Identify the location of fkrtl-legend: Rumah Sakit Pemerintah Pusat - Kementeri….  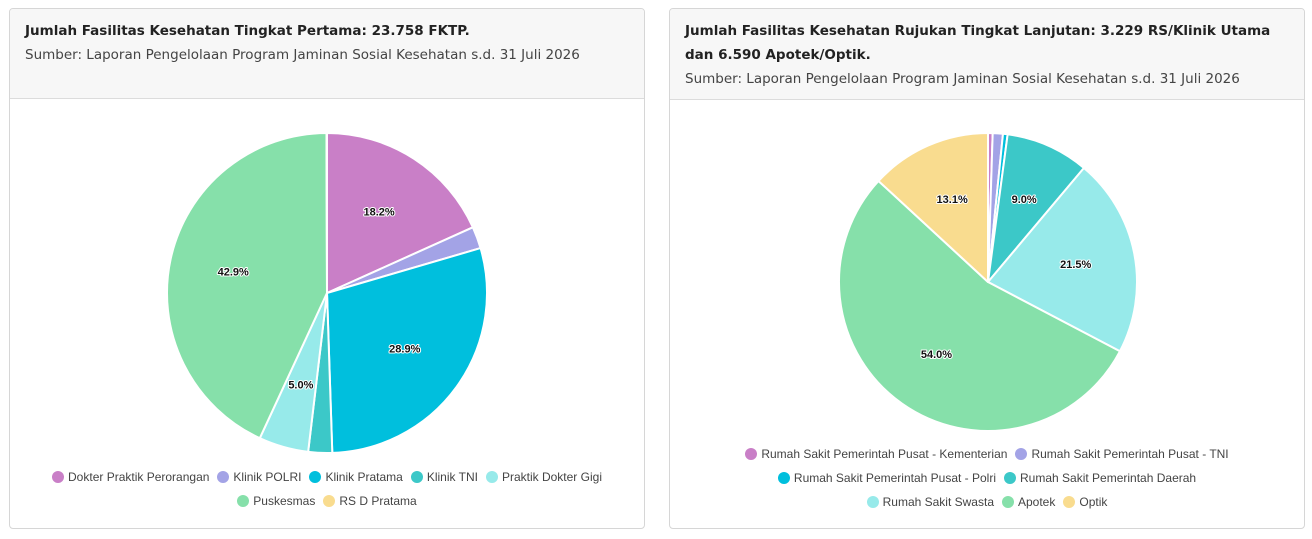
(987, 478).